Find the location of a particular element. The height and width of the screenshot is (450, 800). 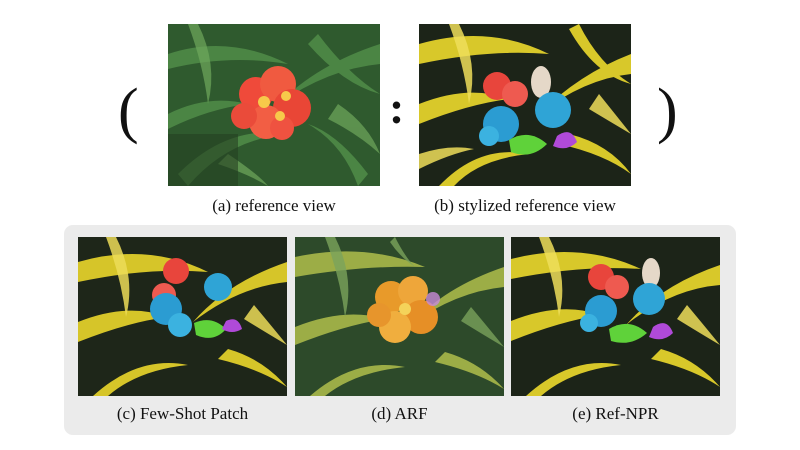

caption-arf: (d) ARF is located at coordinates (399, 413).